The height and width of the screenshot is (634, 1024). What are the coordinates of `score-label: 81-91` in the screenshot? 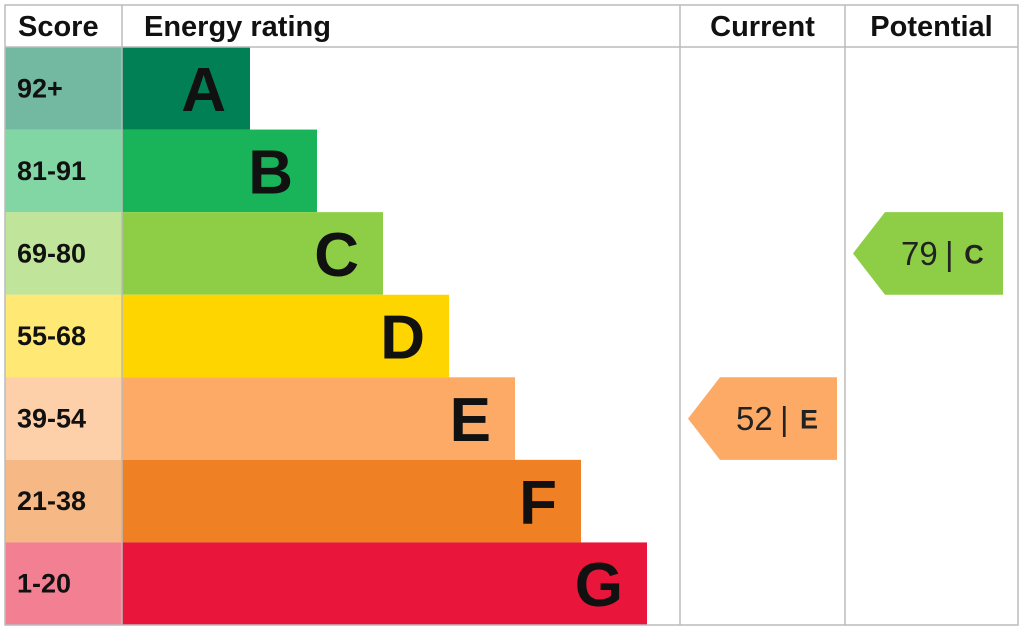 It's located at (51, 171).